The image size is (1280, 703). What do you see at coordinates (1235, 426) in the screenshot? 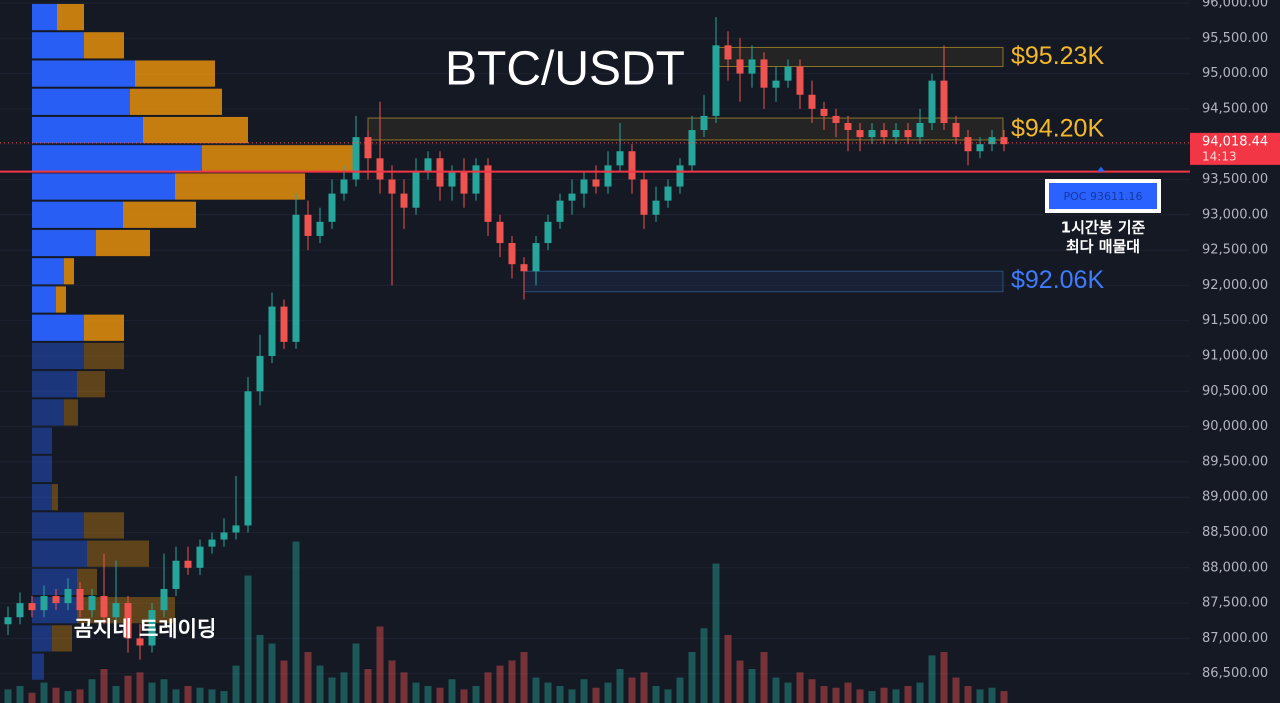
I see `y-tick-label: 90,000.00` at bounding box center [1235, 426].